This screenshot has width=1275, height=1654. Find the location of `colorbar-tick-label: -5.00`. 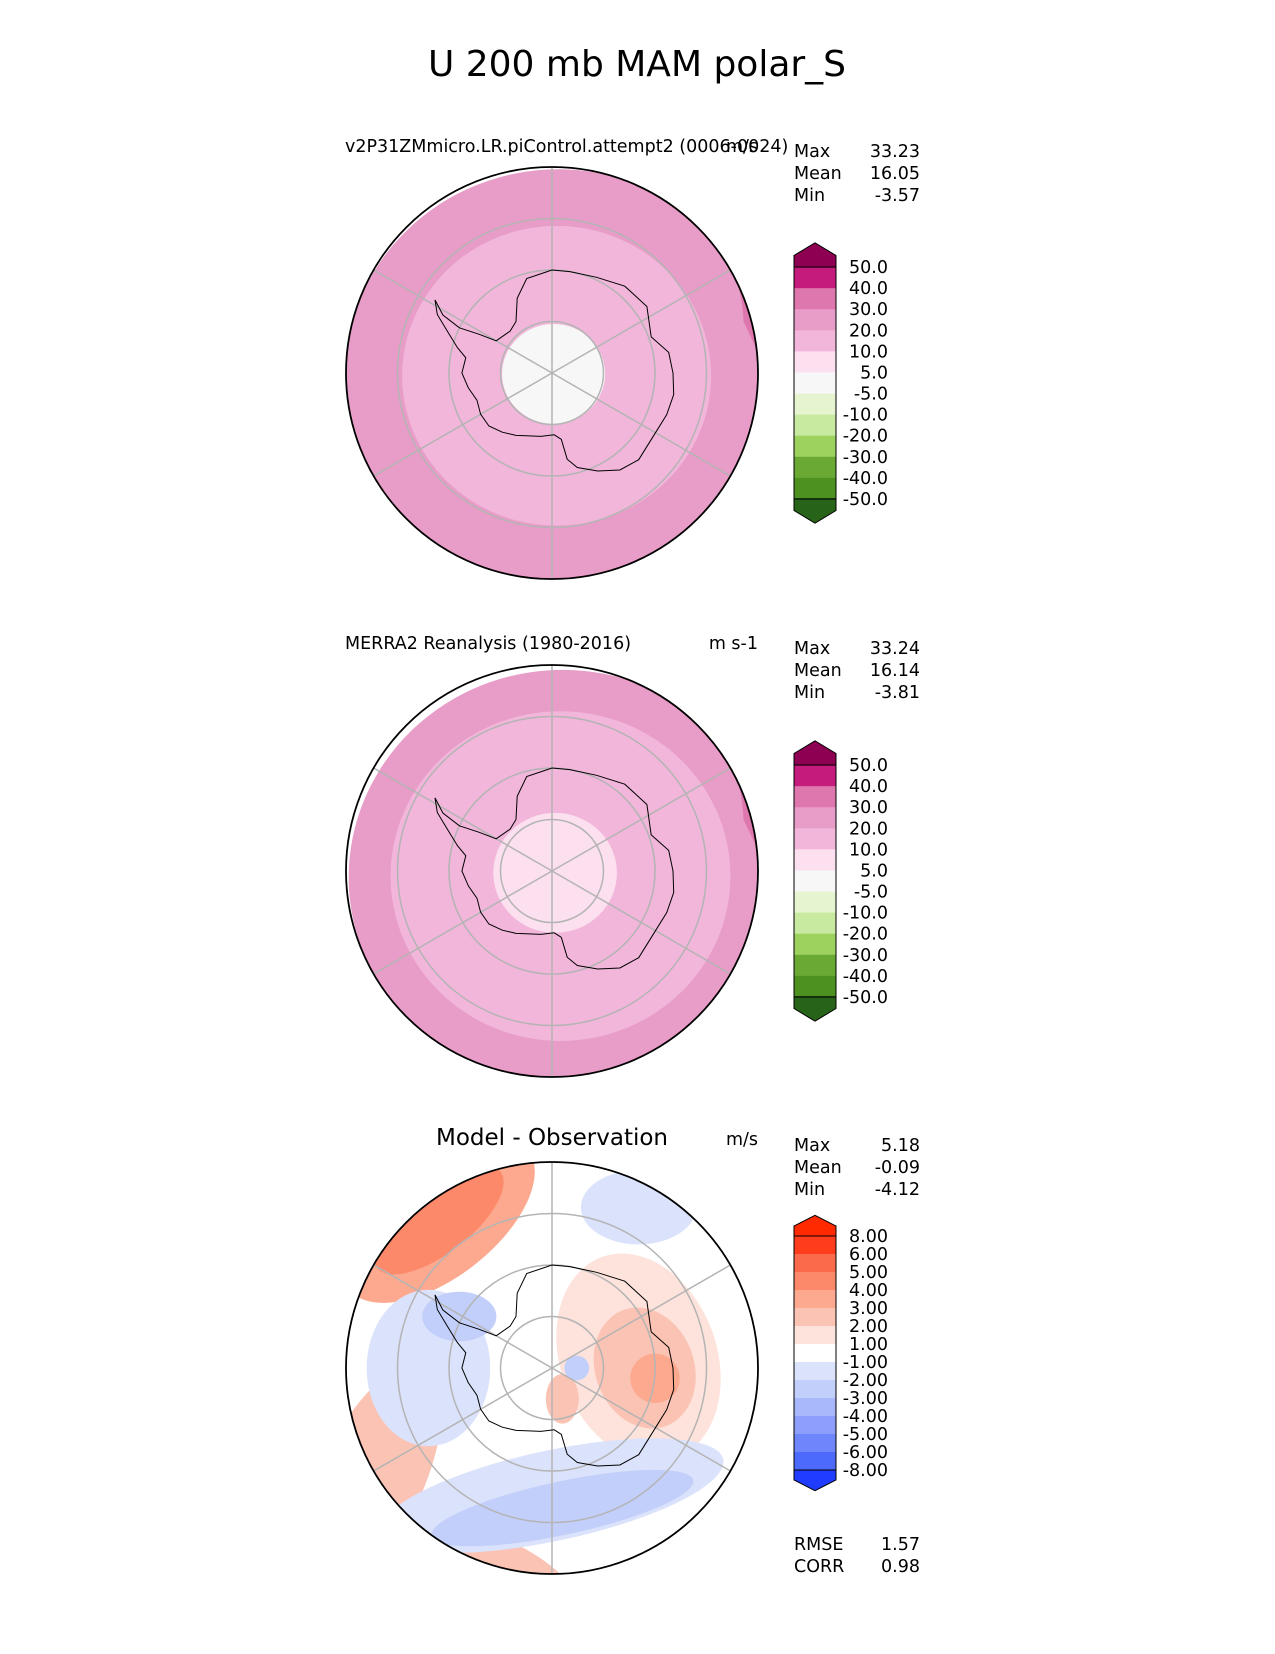

colorbar-tick-label: -5.00 is located at coordinates (865, 1435).